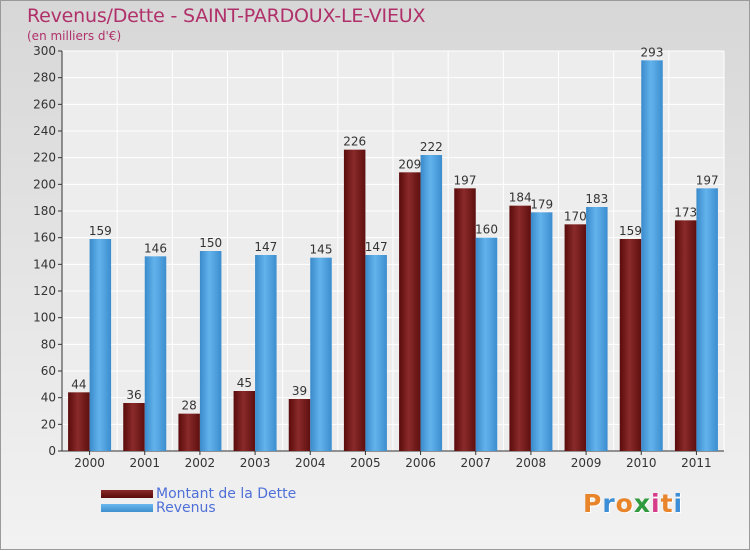 The width and height of the screenshot is (750, 551). What do you see at coordinates (465, 180) in the screenshot?
I see `data-label-dette: 197` at bounding box center [465, 180].